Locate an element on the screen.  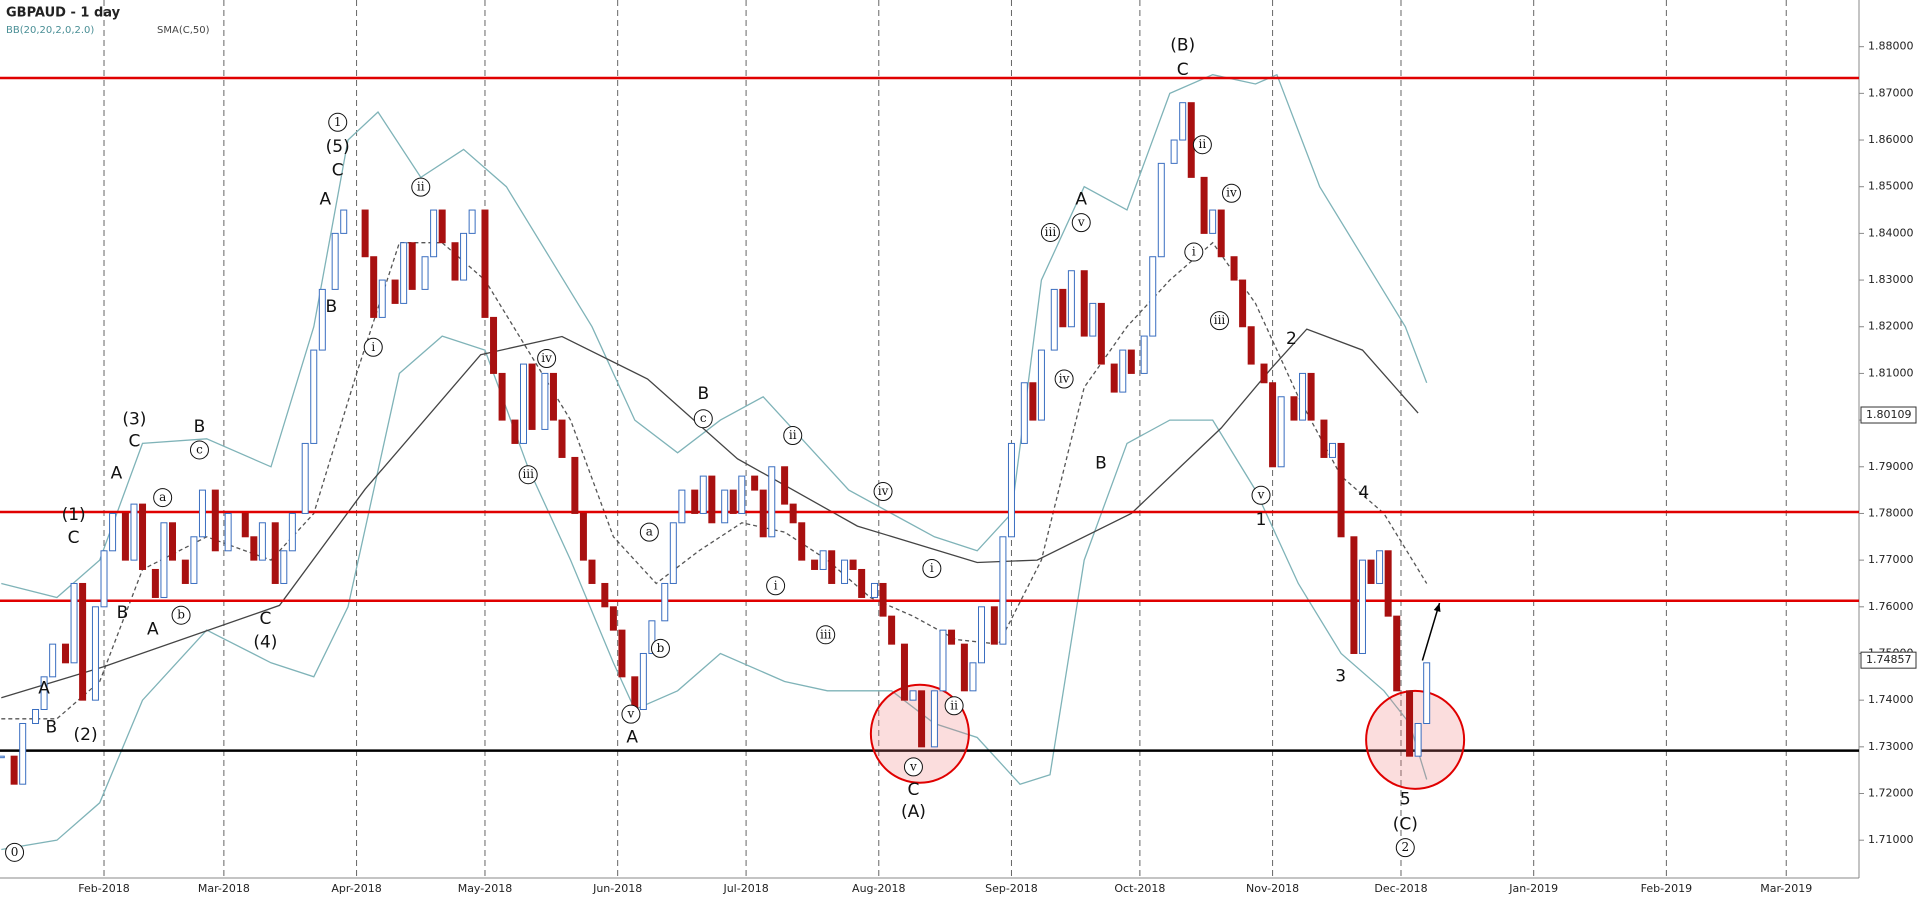
wave-label: (2) is located at coordinates (86, 735).